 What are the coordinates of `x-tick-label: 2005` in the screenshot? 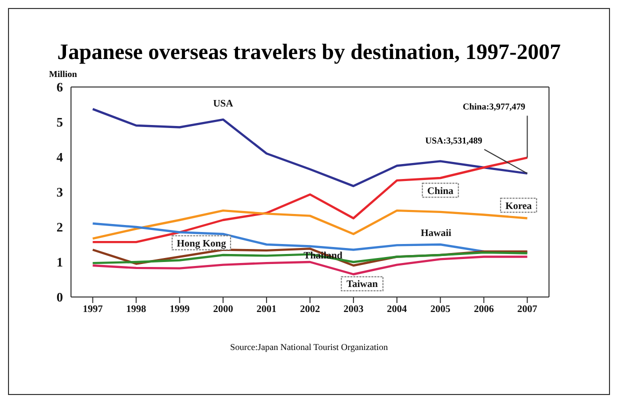 It's located at (440, 310).